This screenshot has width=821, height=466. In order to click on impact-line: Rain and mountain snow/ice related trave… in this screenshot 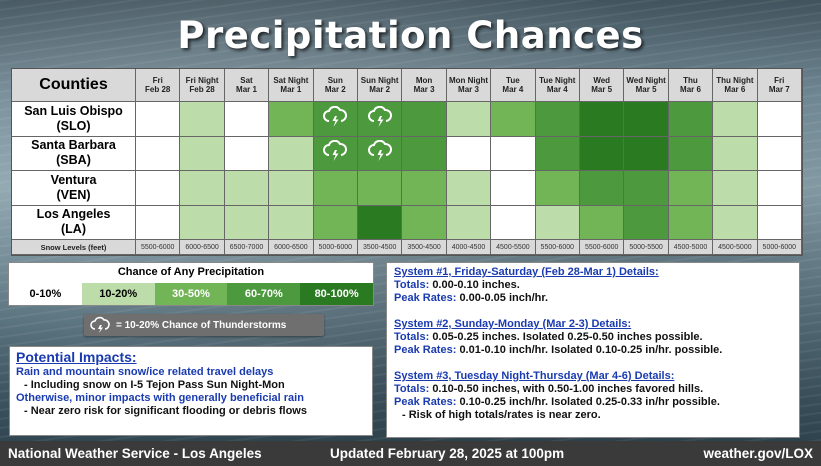, I will do `click(145, 372)`.